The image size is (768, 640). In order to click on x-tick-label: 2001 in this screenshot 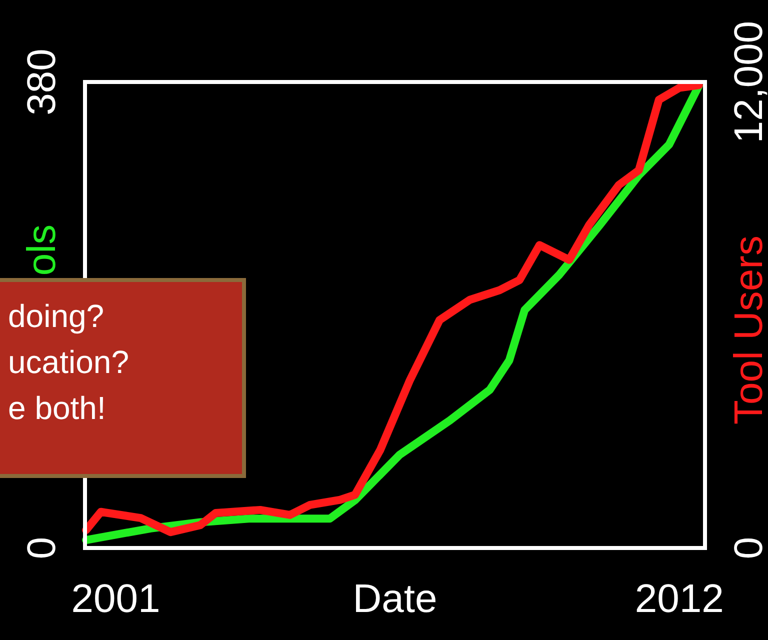, I will do `click(115, 599)`.